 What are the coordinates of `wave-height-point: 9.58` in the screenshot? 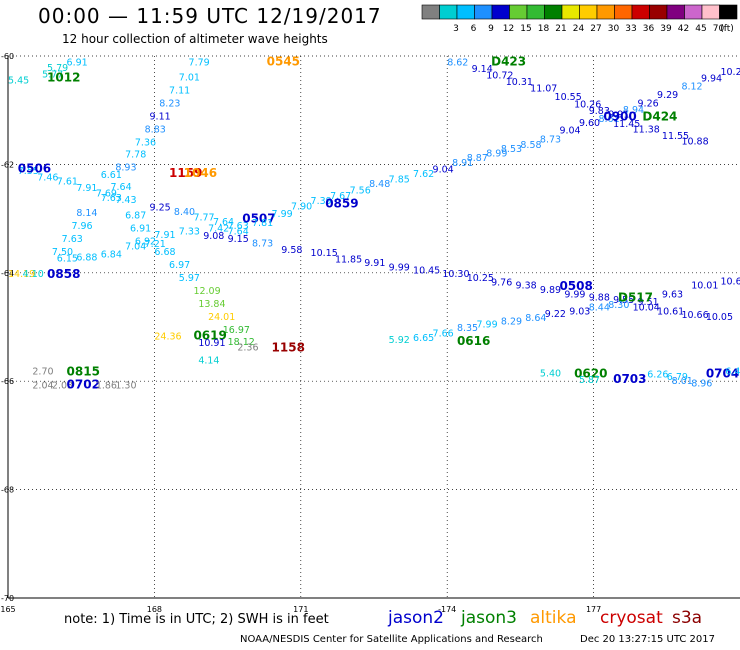 It's located at (291, 250).